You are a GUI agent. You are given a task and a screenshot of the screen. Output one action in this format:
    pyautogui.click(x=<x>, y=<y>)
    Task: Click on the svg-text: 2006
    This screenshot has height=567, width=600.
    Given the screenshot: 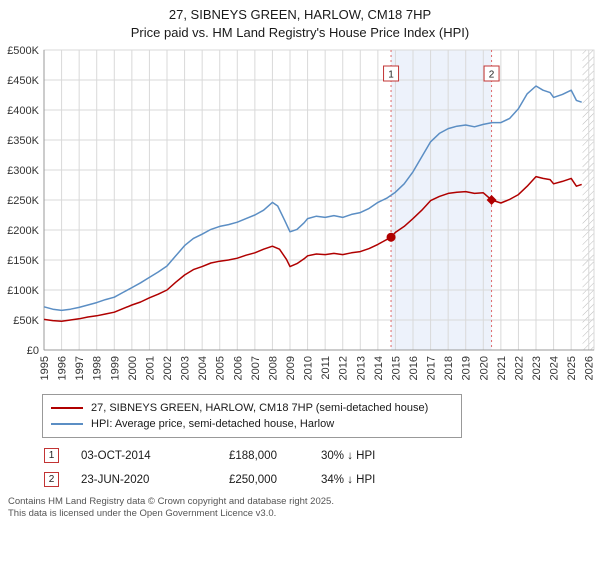 What is the action you would take?
    pyautogui.click(x=238, y=368)
    